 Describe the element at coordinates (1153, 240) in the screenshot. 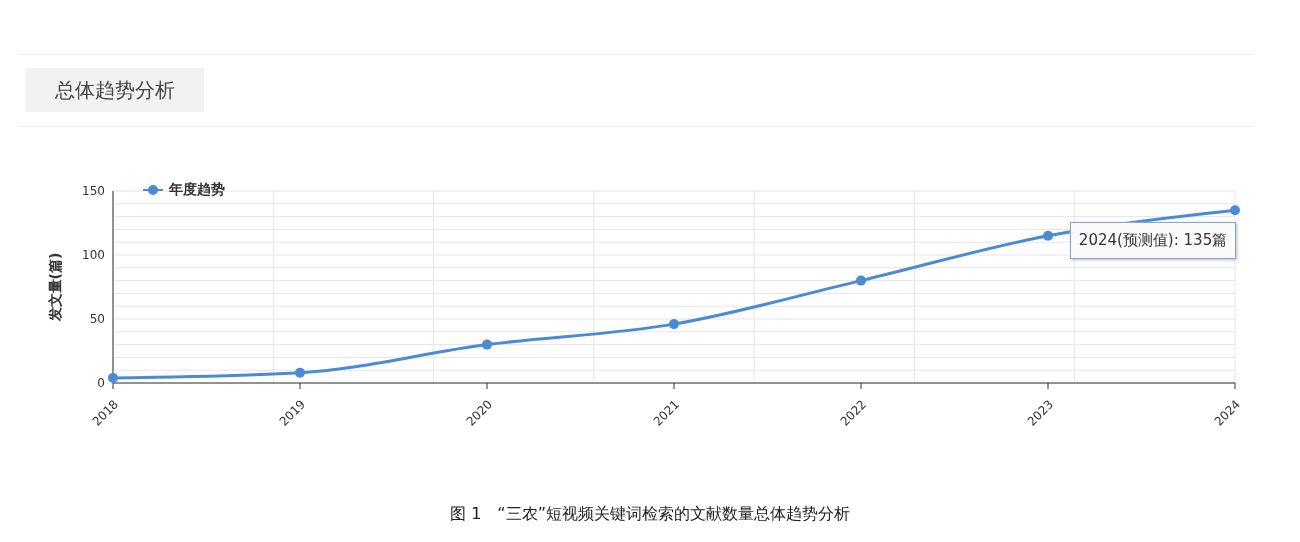

I see `annotation: 2024(预测值): 135篇` at that location.